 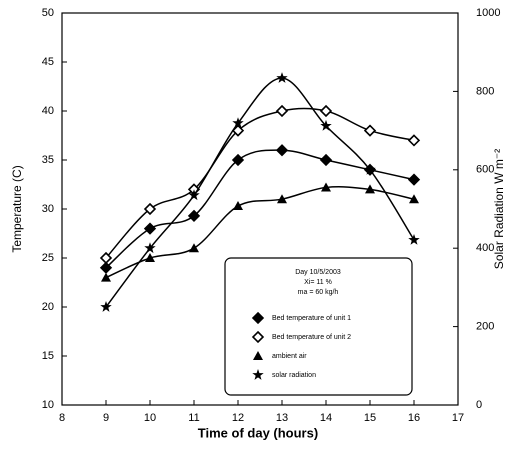 What do you see at coordinates (62, 418) in the screenshot?
I see `x-tick-label: 8` at bounding box center [62, 418].